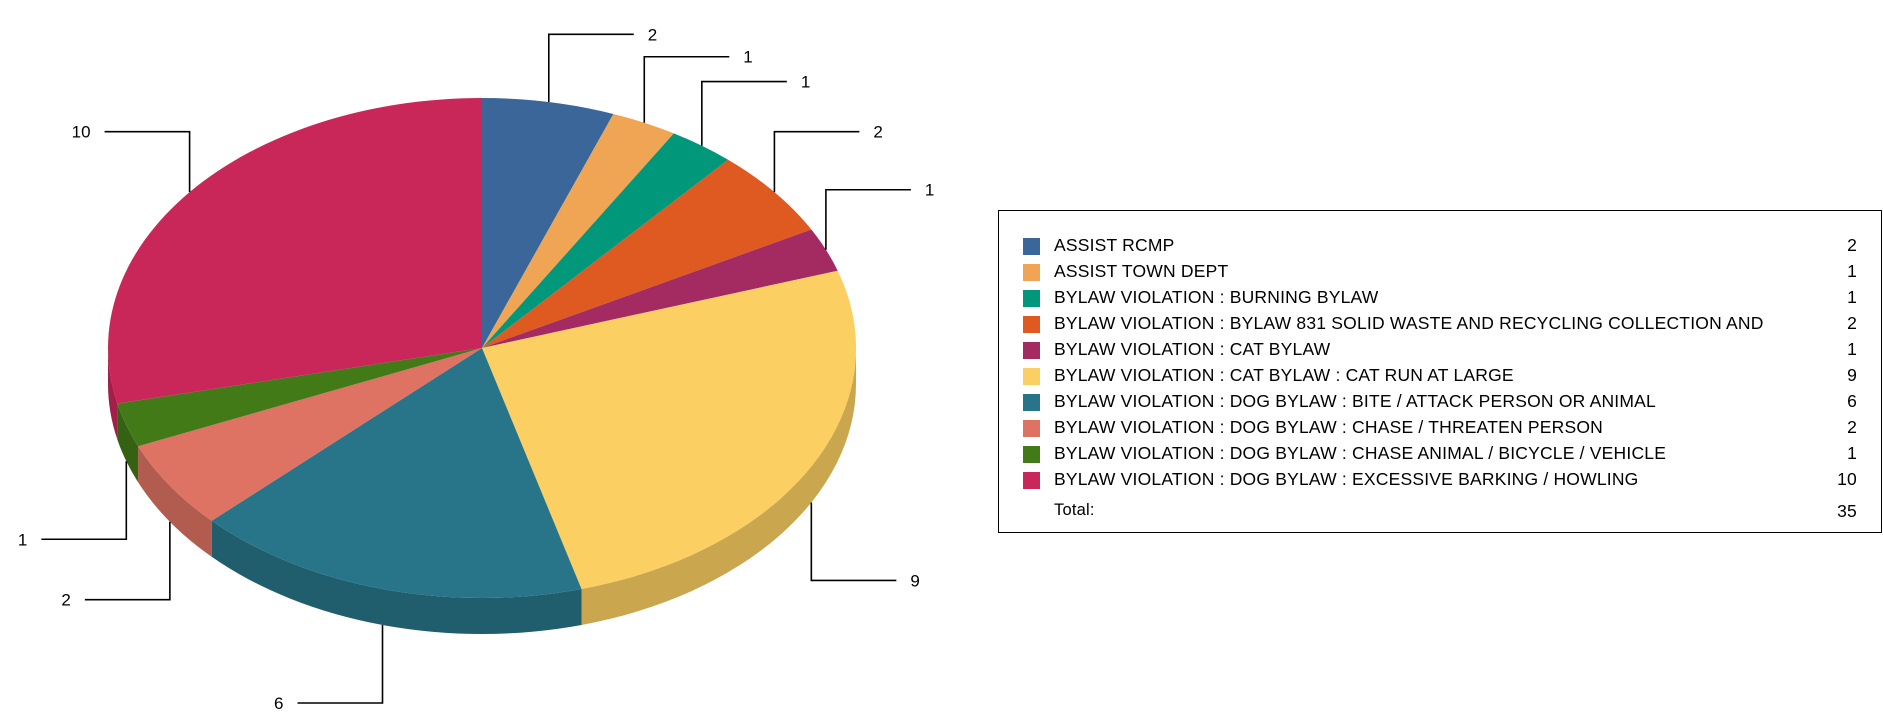  Describe the element at coordinates (652, 34) in the screenshot. I see `data-label-0: 2` at that location.